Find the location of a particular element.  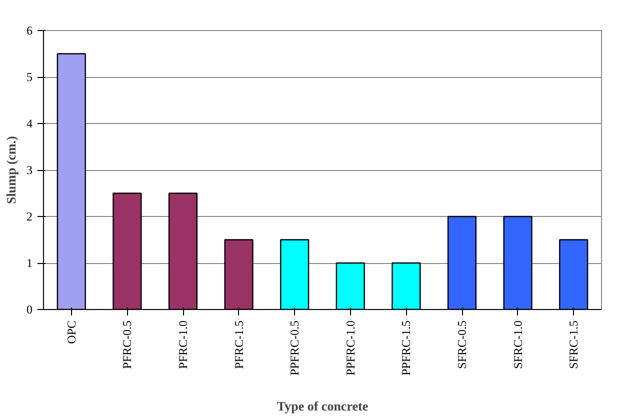

x-tick-label: SFRC-0.5 is located at coordinates (462, 344).